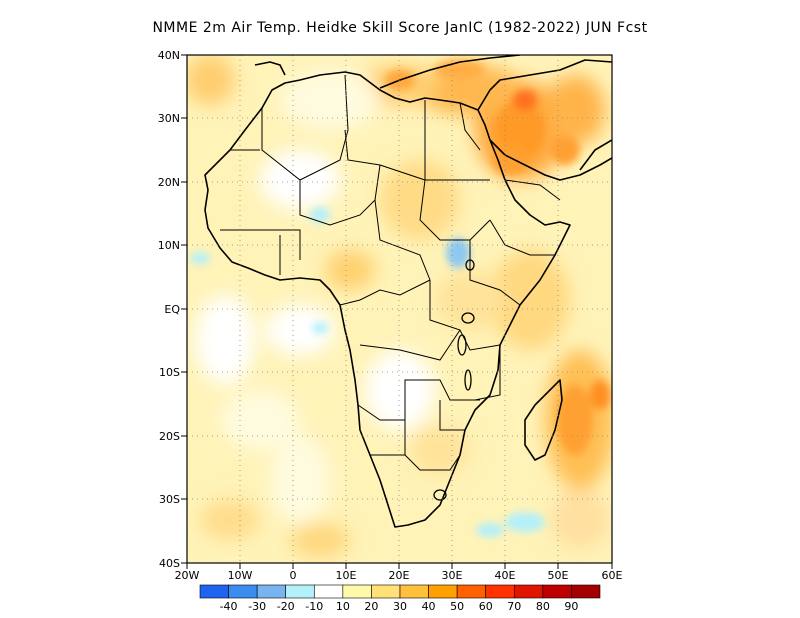  I want to click on colorbar-label: 90, so click(571, 606).